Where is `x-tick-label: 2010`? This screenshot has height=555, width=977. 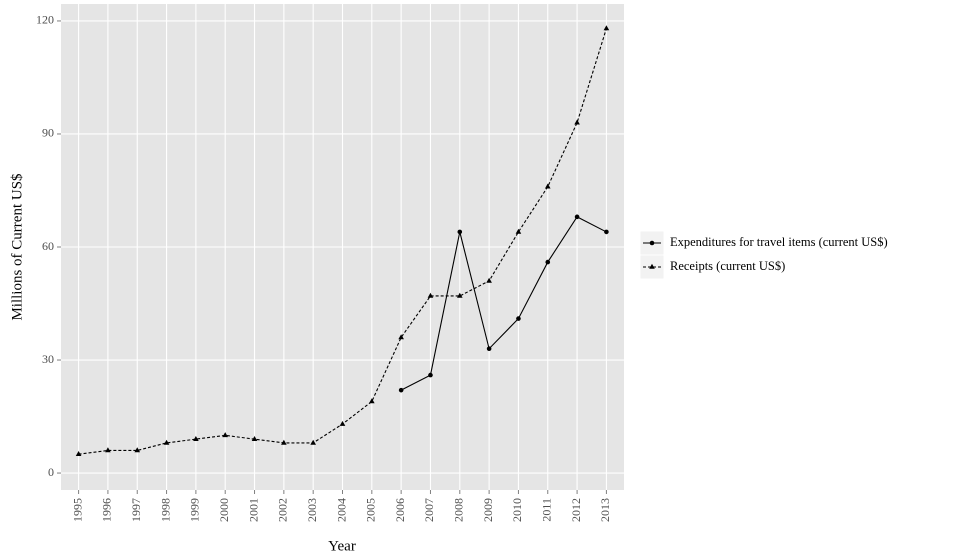 x-tick-label: 2010 is located at coordinates (517, 510).